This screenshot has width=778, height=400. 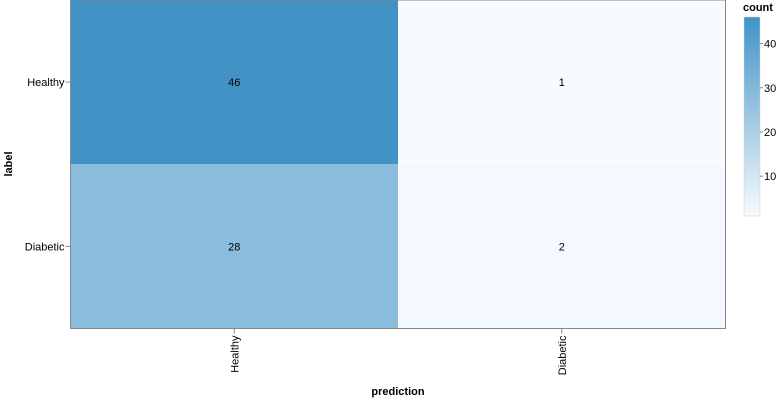 What do you see at coordinates (235, 354) in the screenshot?
I see `x-tick-label: Healthy` at bounding box center [235, 354].